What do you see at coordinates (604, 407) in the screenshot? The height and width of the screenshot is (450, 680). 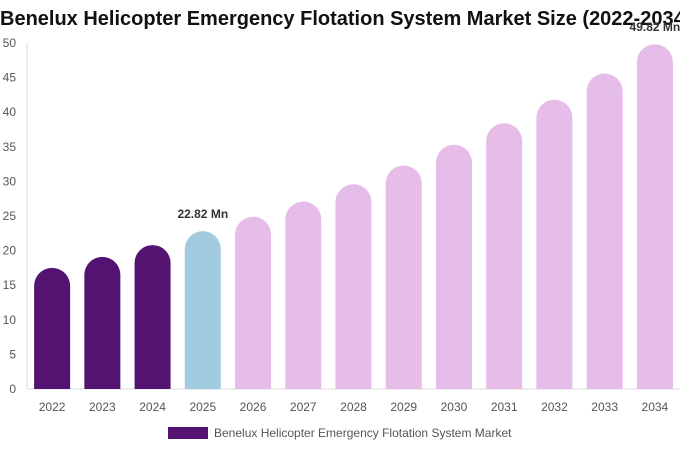 I see `x-tick-label: 2033` at bounding box center [604, 407].